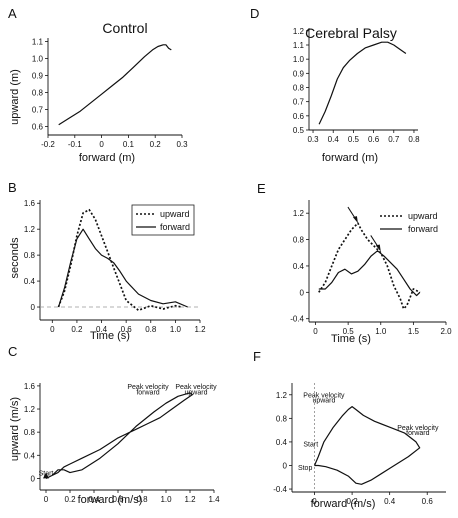 The width and height of the screenshot is (458, 518). I want to click on panel-d-x-tick-label: 0.7, so click(394, 139).